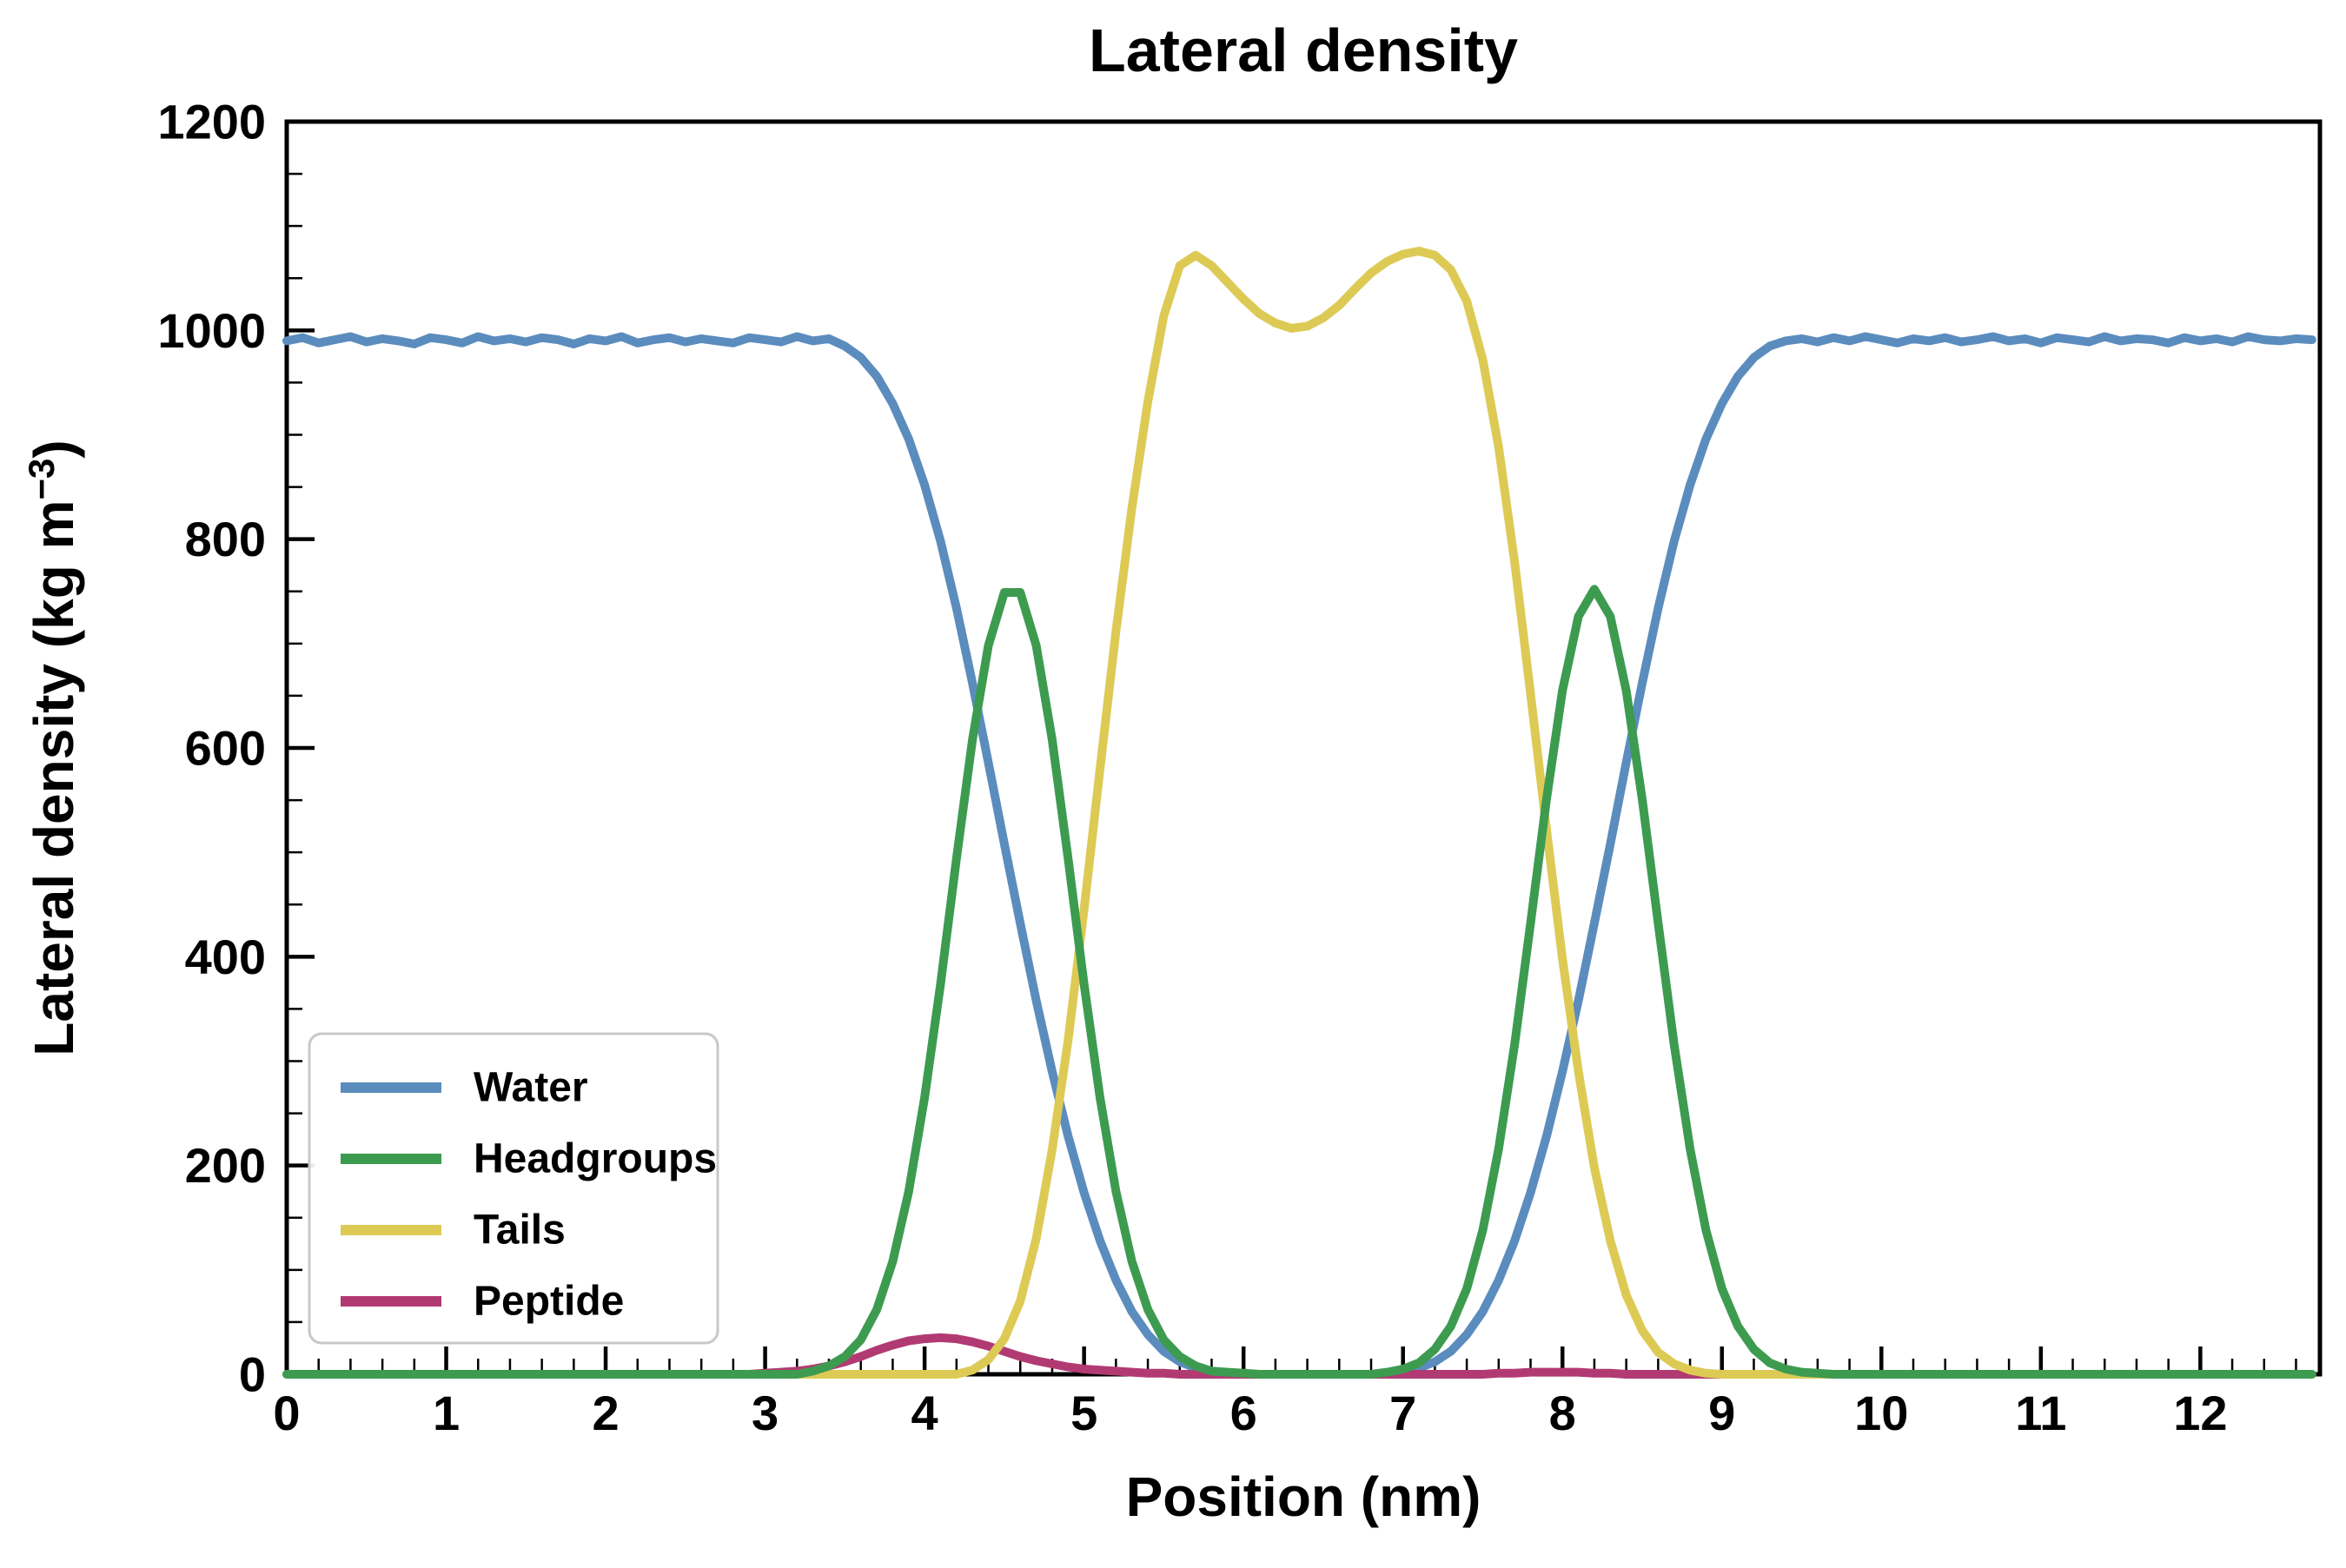 The height and width of the screenshot is (1568, 2346). I want to click on x-tick-label: 11, so click(2041, 1413).